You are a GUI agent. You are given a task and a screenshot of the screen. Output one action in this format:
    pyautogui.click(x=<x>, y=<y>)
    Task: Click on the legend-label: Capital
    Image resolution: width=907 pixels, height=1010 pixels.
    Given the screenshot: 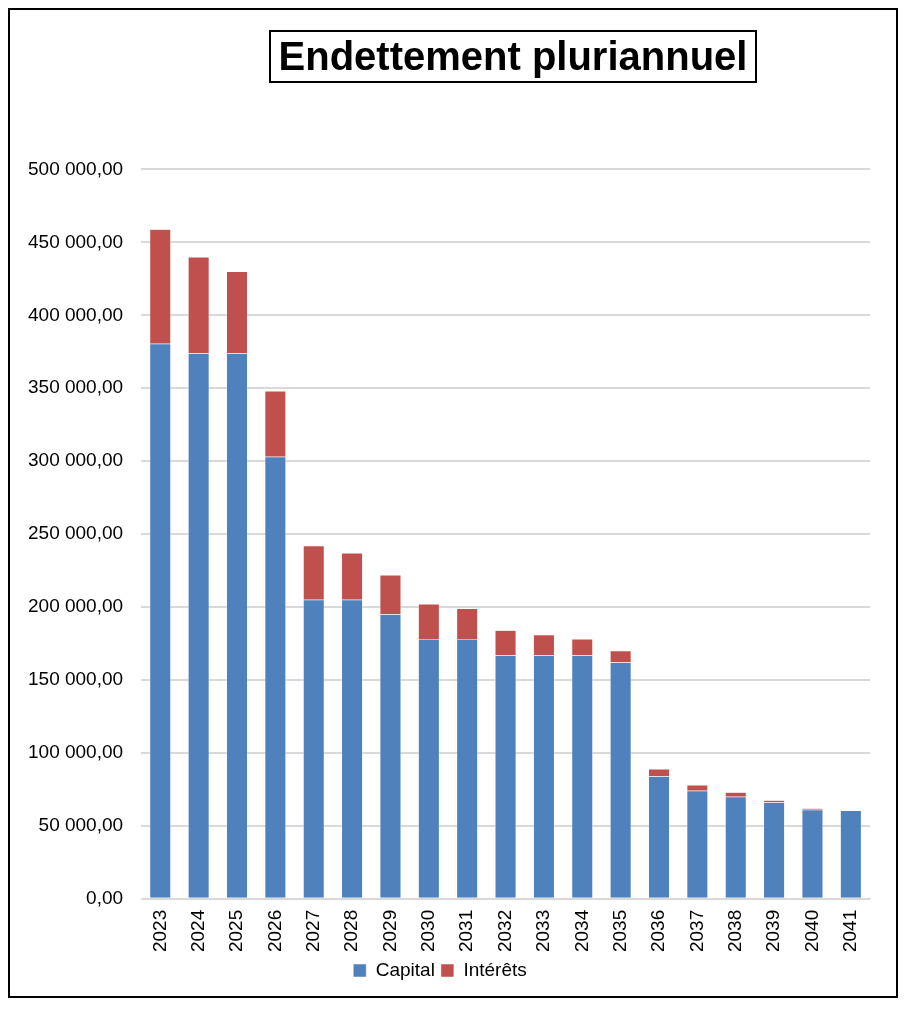 What is the action you would take?
    pyautogui.click(x=405, y=969)
    